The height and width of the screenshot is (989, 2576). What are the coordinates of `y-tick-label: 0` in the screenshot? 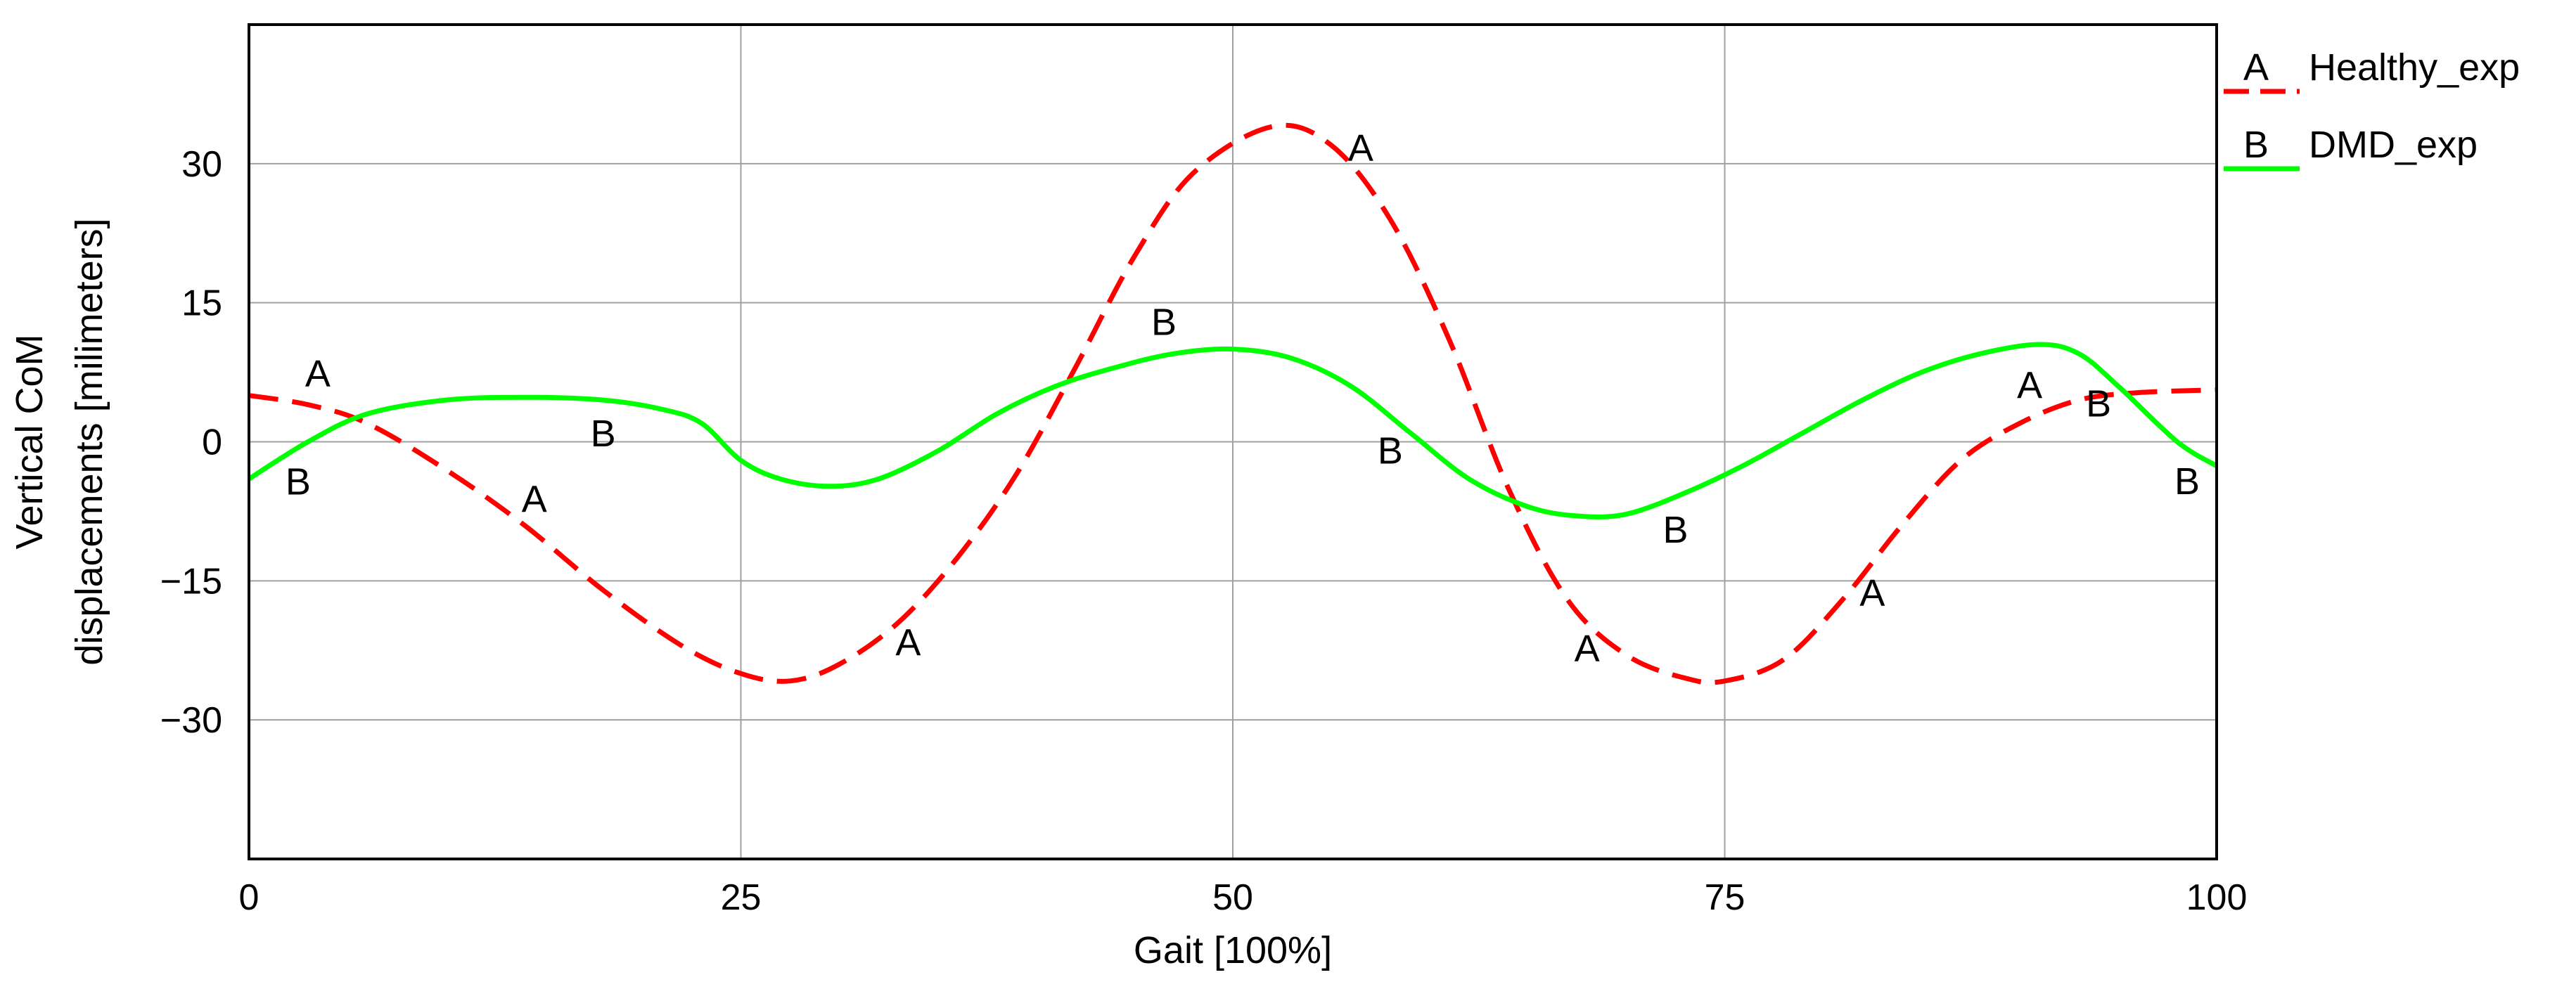 It's located at (212, 442).